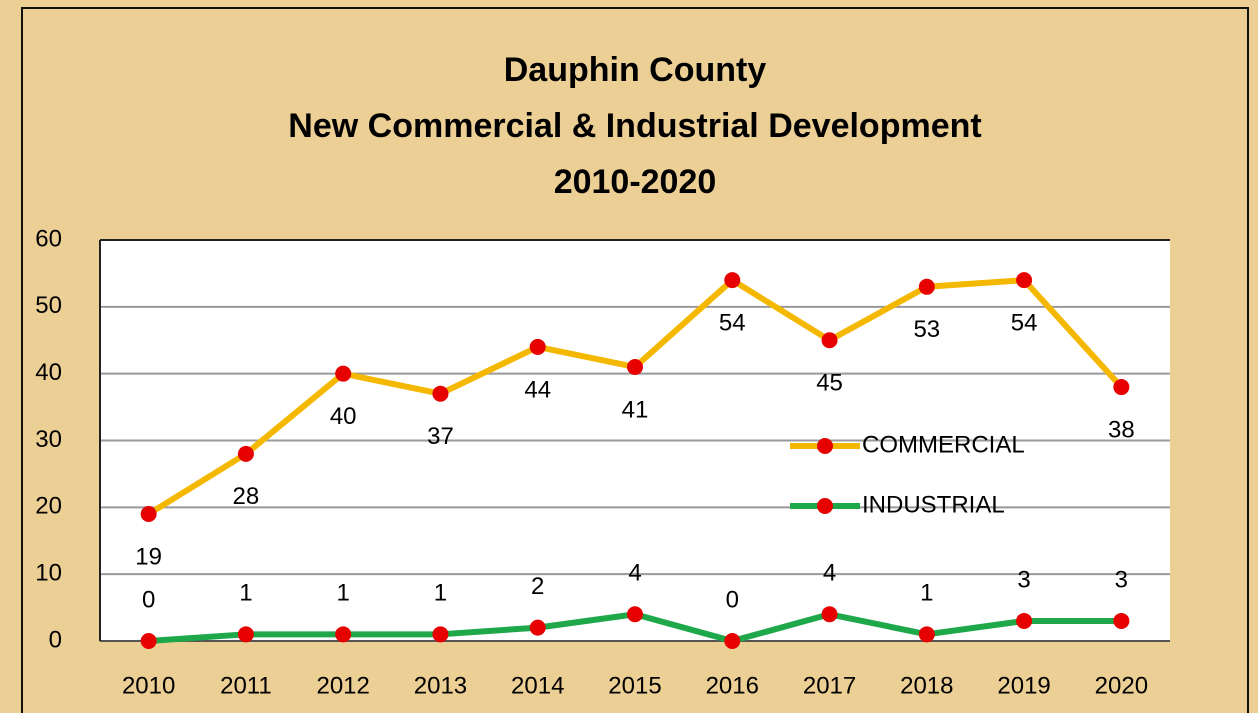 Image resolution: width=1258 pixels, height=713 pixels. I want to click on data-label: 41, so click(635, 409).